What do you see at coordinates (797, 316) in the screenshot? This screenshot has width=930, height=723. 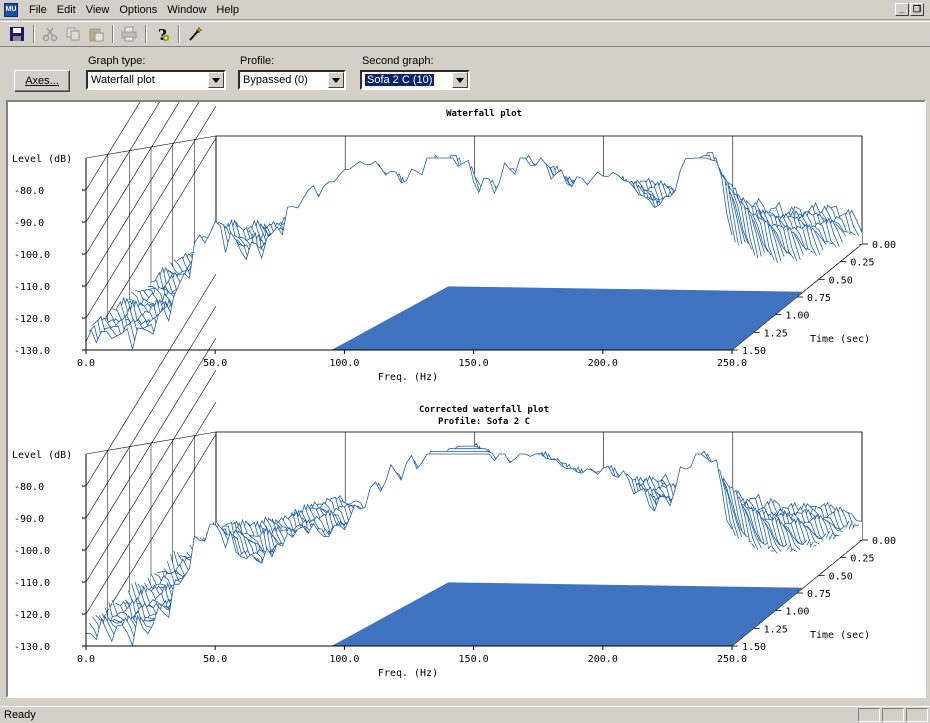 I see `z-tick-label: 1.00` at bounding box center [797, 316].